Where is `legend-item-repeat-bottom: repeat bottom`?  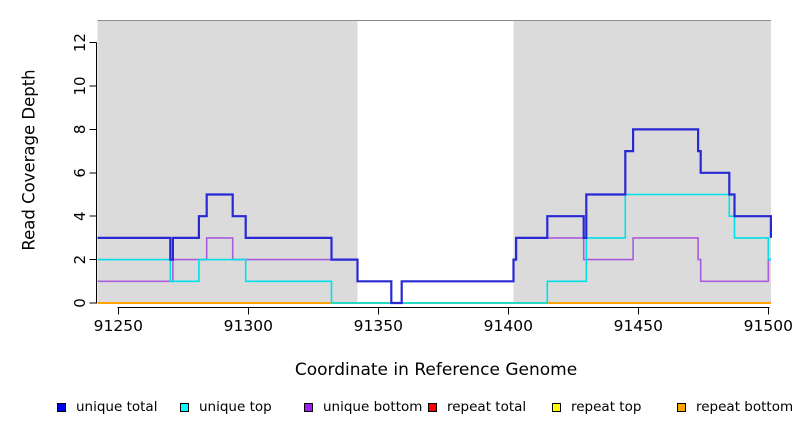
legend-item-repeat-bottom: repeat bottom is located at coordinates (734, 407).